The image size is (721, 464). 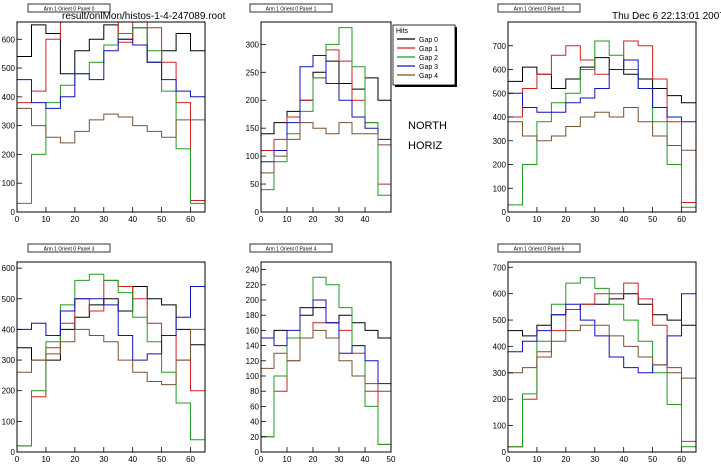 I want to click on y-tick-label: 700, so click(x=500, y=267).